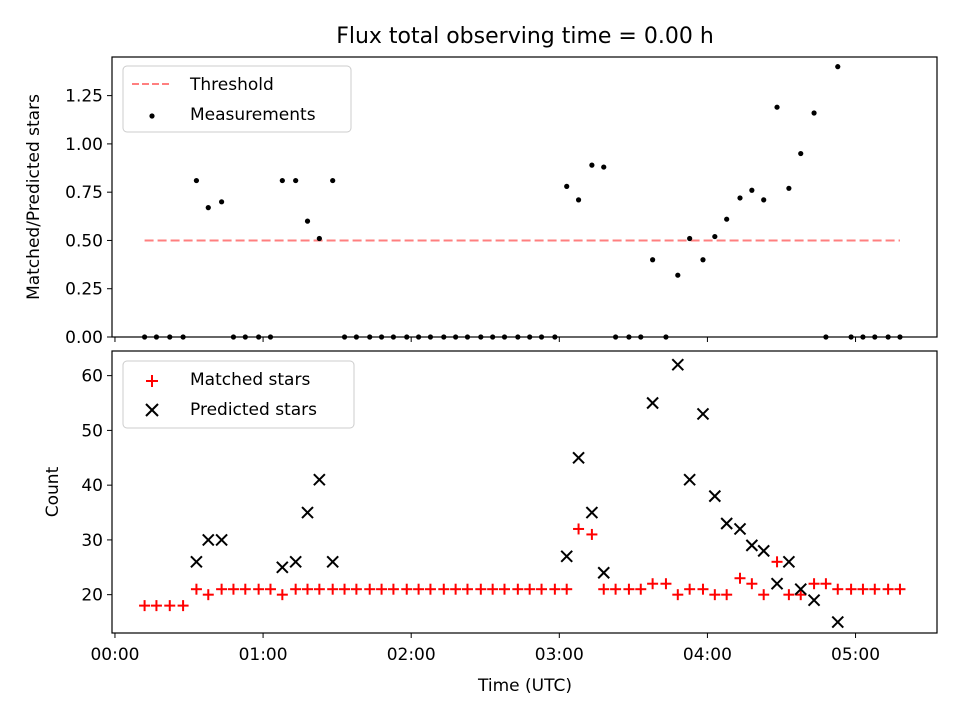 This screenshot has width=960, height=720. I want to click on count-x-tick-label: 05:00, so click(855, 655).